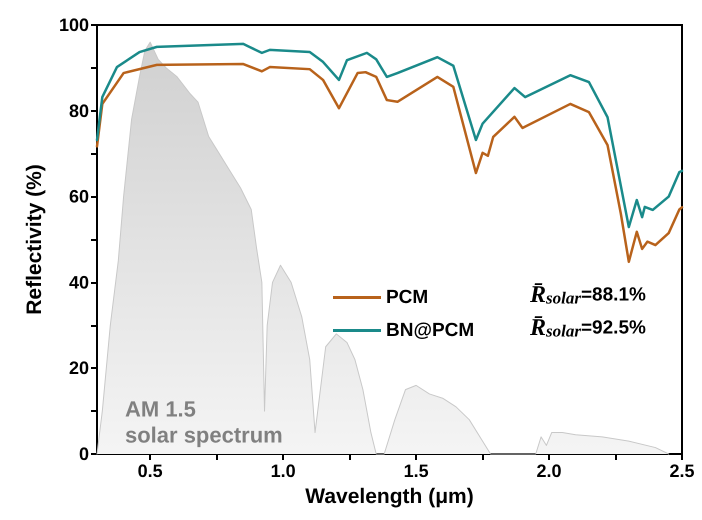 The width and height of the screenshot is (702, 520). I want to click on x-tick-label: 0.5, so click(150, 471).